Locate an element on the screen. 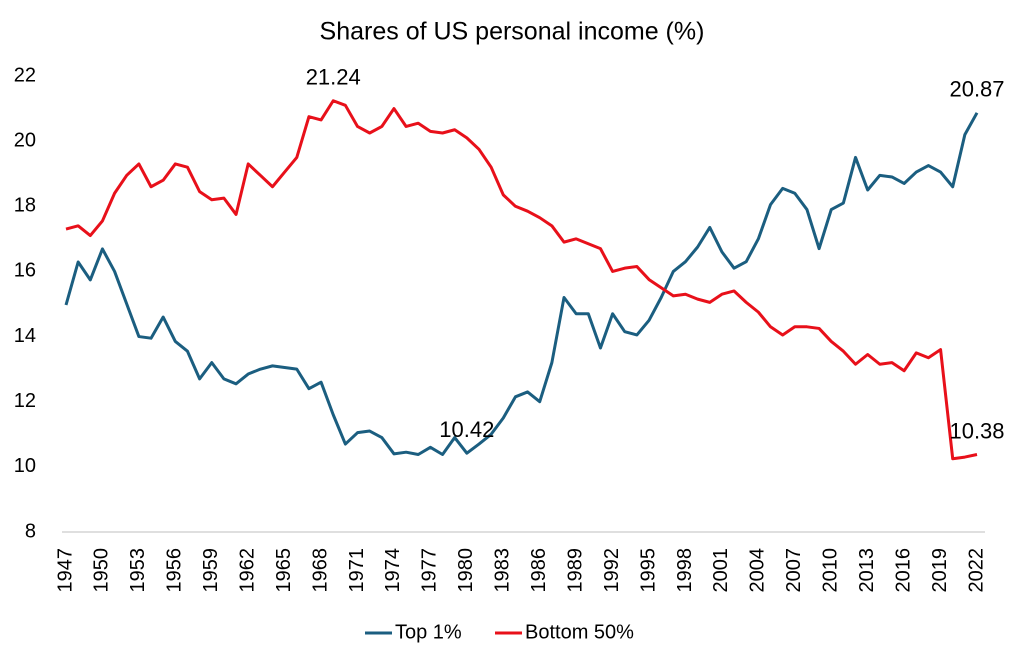 This screenshot has height=670, width=1024. chart-title: Shares of US personal income (%) is located at coordinates (512, 32).